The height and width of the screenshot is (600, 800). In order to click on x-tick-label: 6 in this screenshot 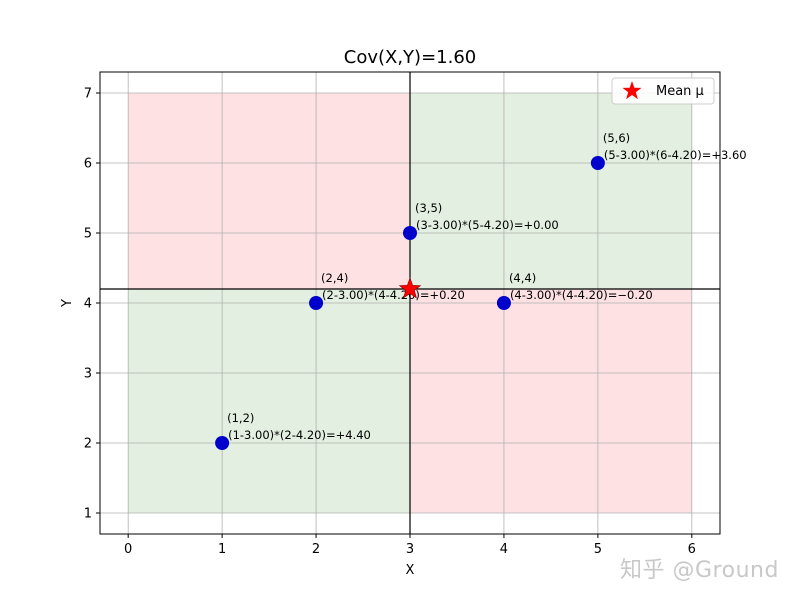, I will do `click(692, 549)`.